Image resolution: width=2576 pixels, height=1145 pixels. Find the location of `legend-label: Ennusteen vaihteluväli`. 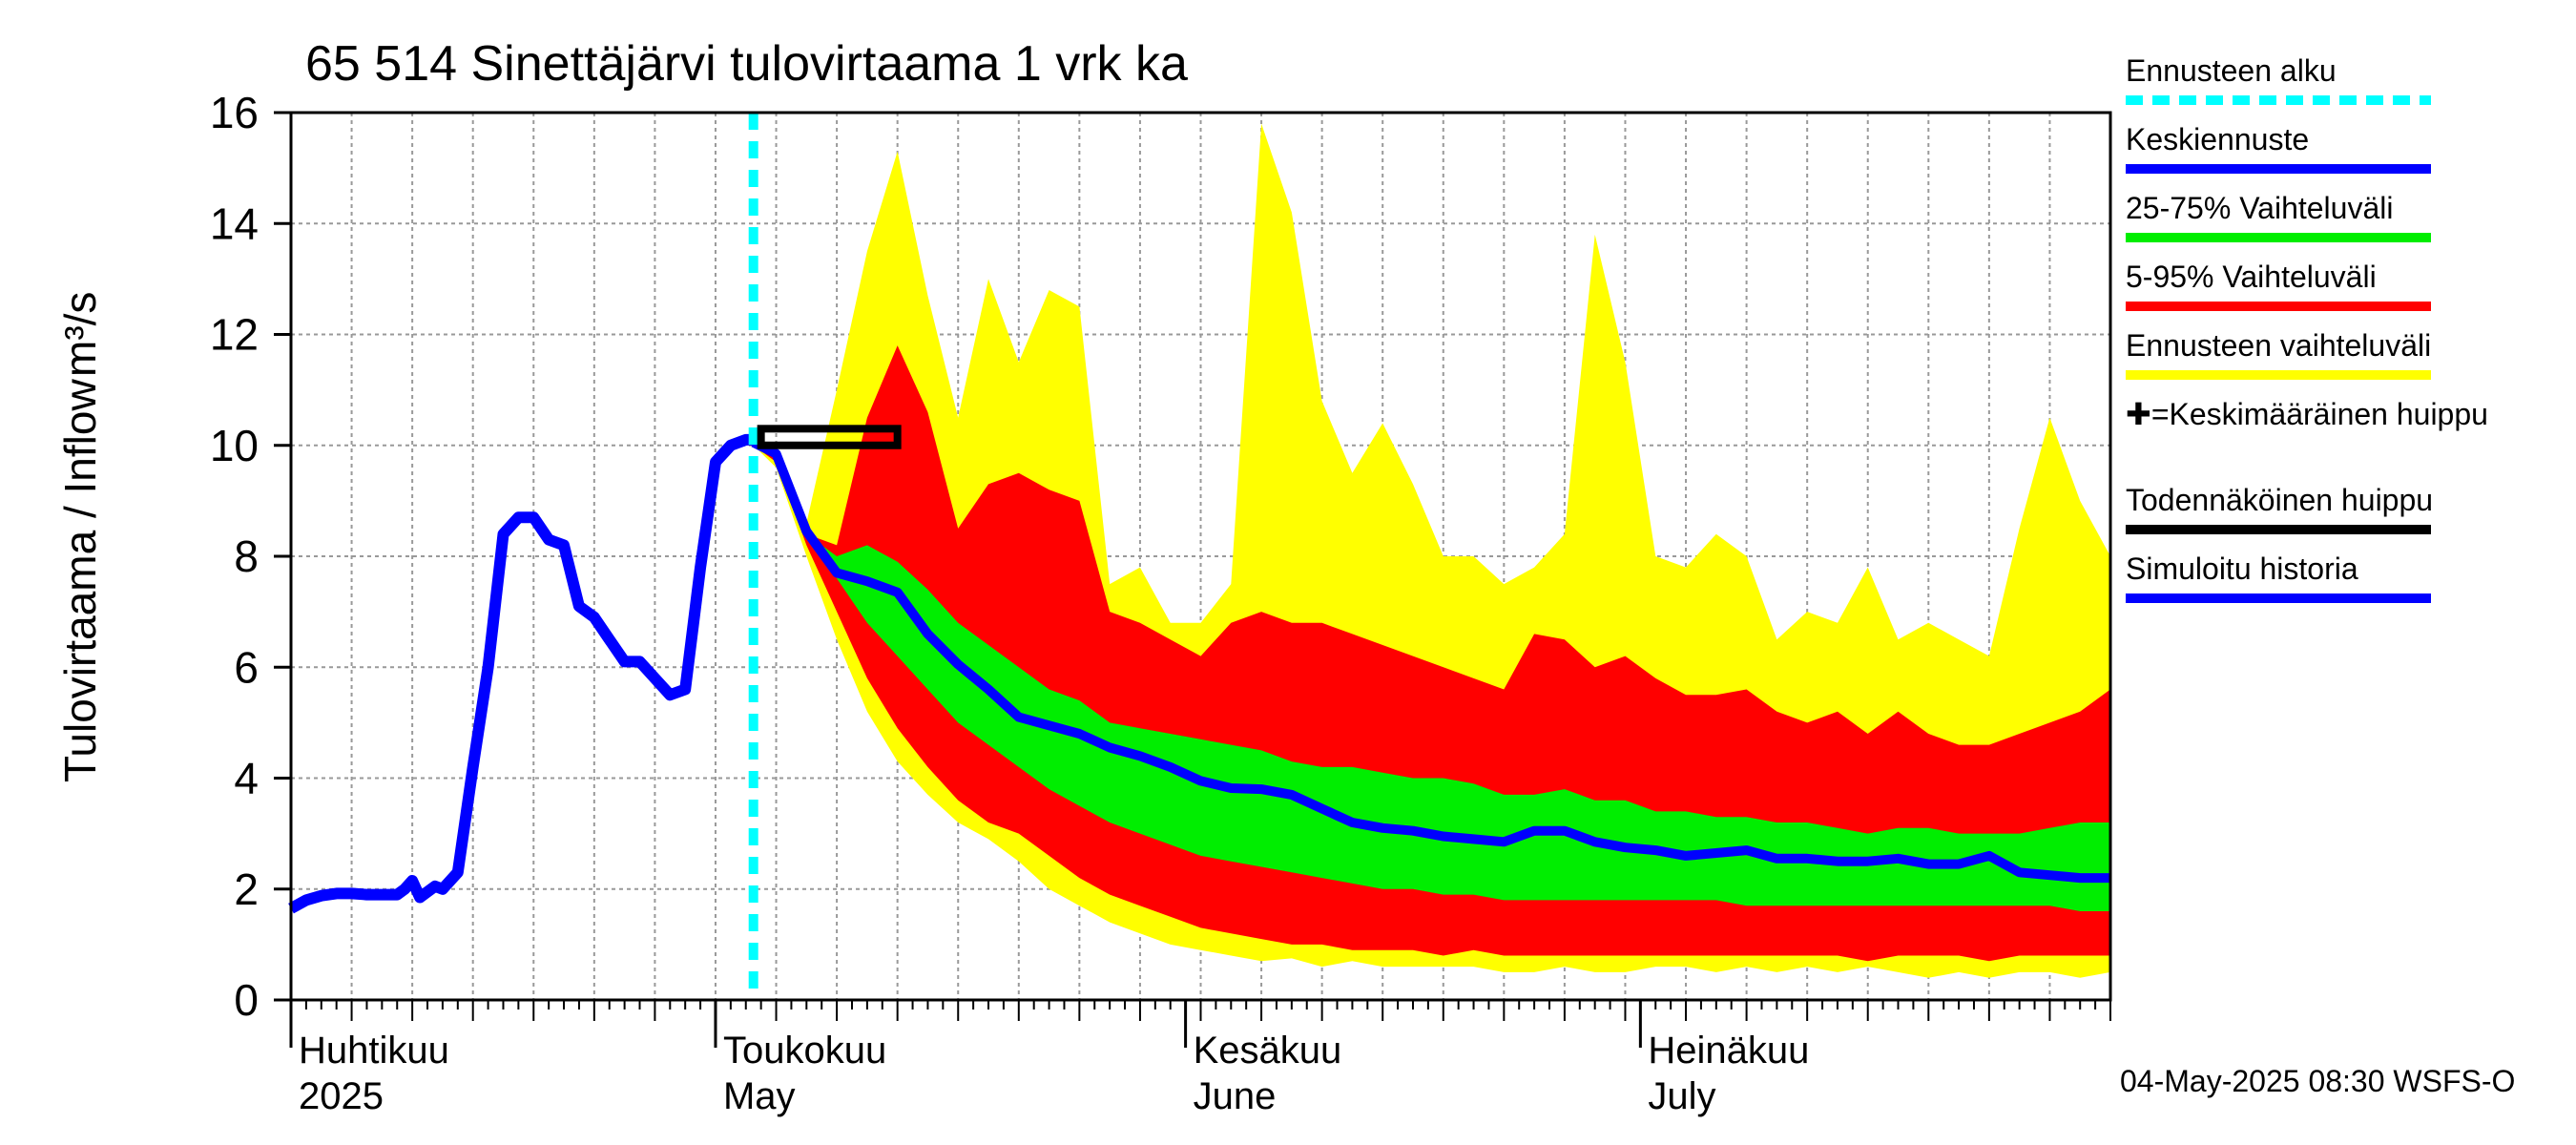

legend-label: Ennusteen vaihteluväli is located at coordinates (2278, 345).